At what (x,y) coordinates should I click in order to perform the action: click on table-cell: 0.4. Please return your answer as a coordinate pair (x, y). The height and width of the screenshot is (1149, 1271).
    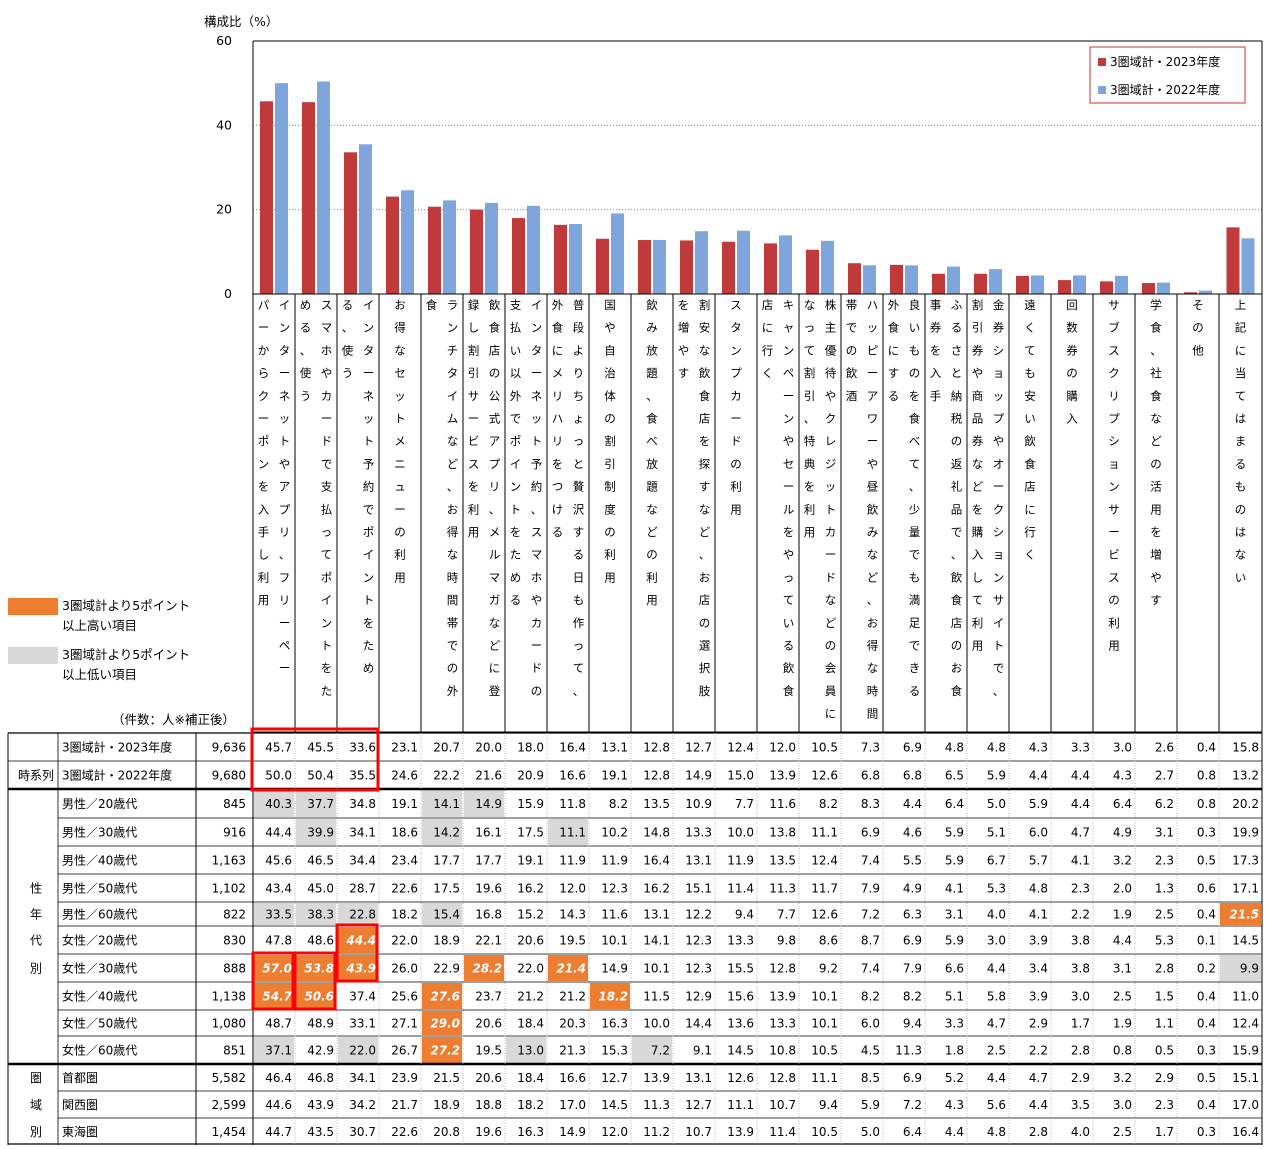
    Looking at the image, I should click on (1206, 997).